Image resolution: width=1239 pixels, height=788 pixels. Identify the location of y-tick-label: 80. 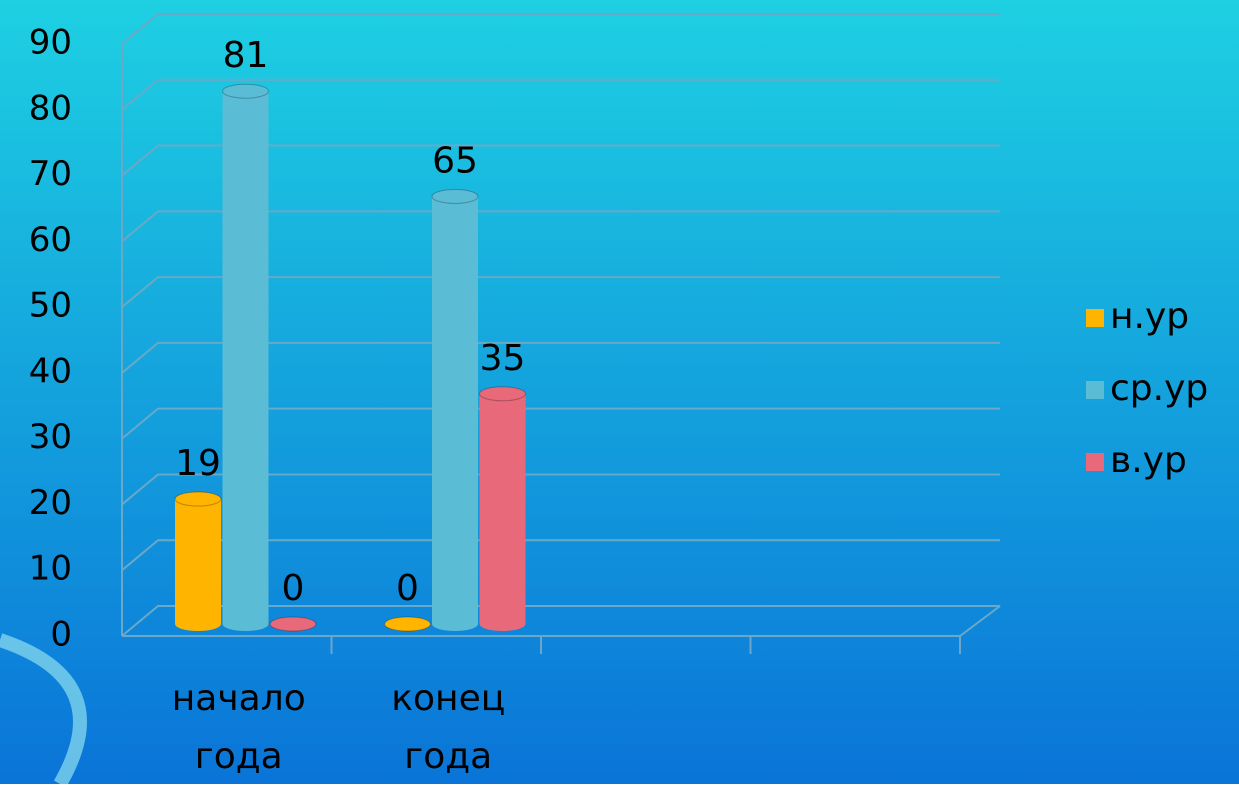
(50, 108).